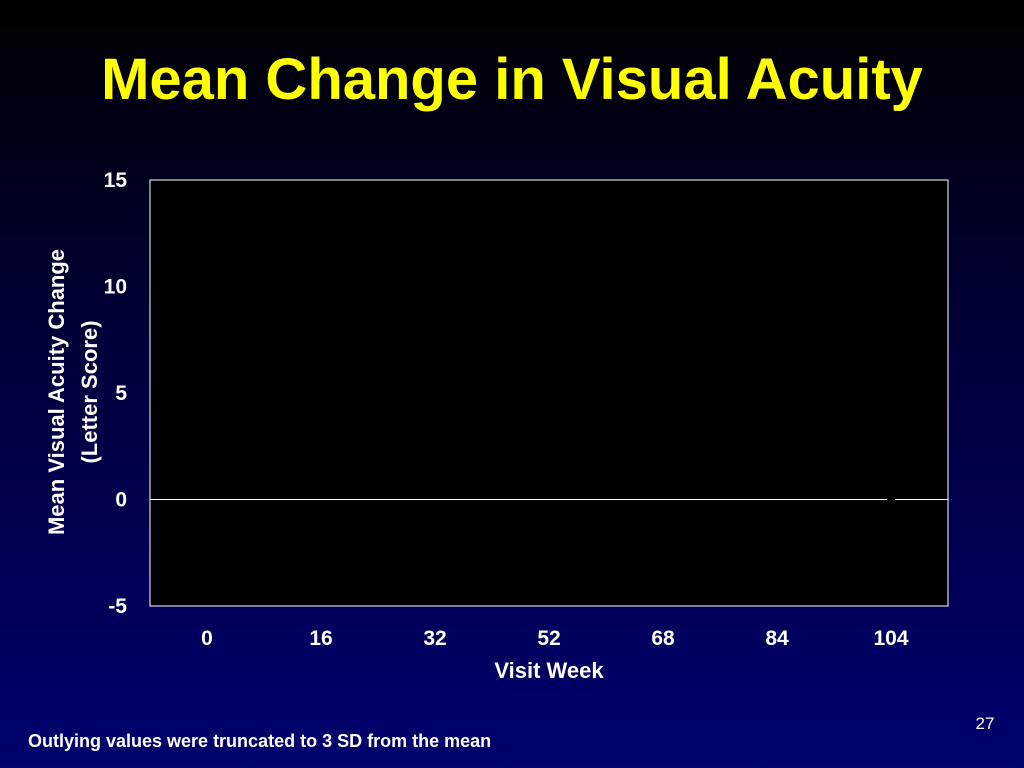 This screenshot has width=1024, height=768. I want to click on y-tick-label: 5, so click(121, 393).